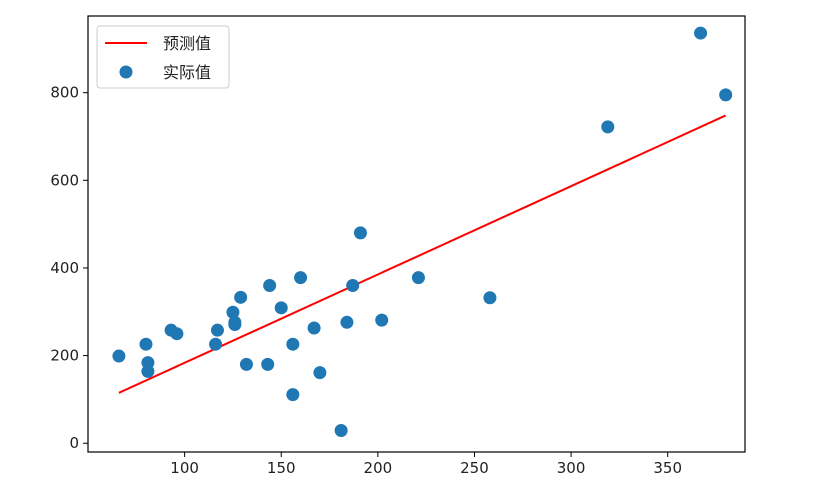 Image resolution: width=828 pixels, height=498 pixels. I want to click on x-tick-label: 300, so click(571, 468).